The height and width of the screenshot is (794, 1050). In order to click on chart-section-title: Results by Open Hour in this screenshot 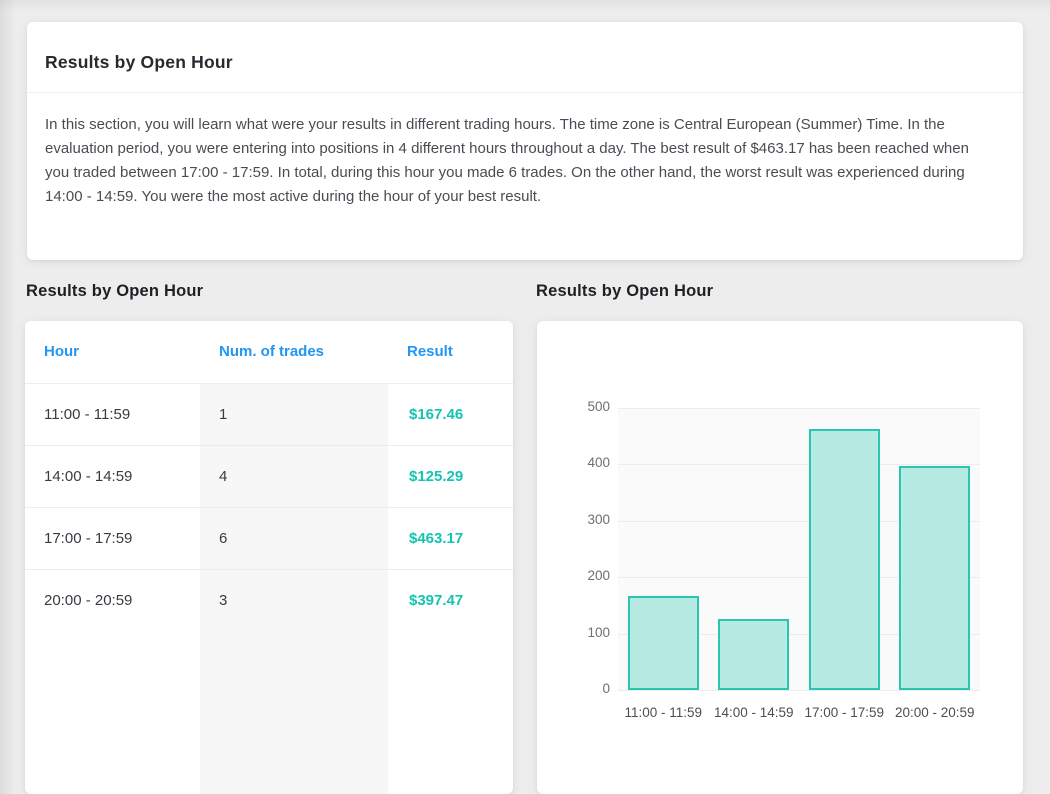, I will do `click(625, 291)`.